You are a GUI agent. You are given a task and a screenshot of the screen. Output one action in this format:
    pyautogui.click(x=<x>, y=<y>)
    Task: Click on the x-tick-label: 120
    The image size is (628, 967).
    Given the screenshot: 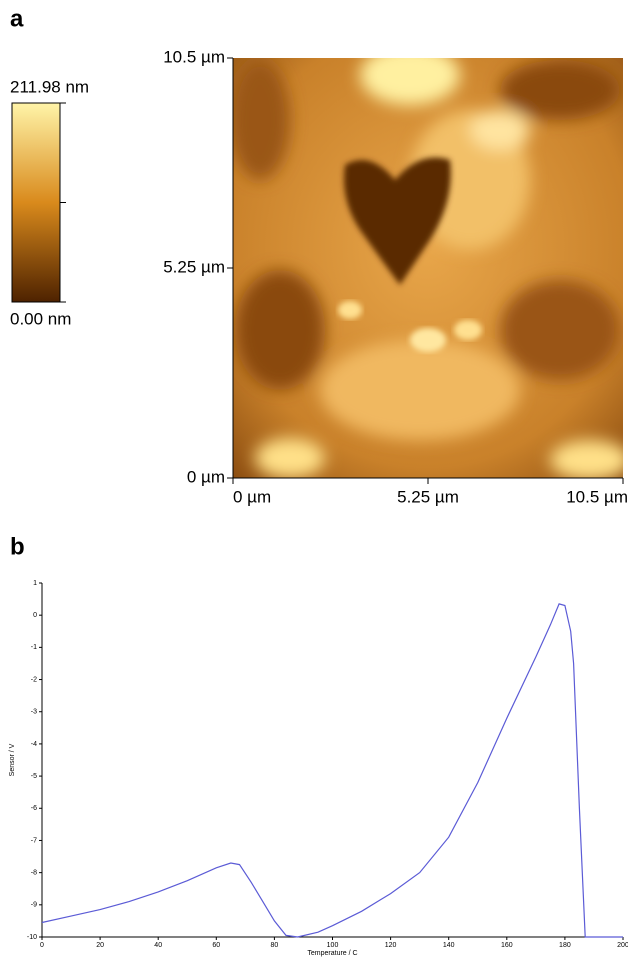 What is the action you would take?
    pyautogui.click(x=391, y=945)
    